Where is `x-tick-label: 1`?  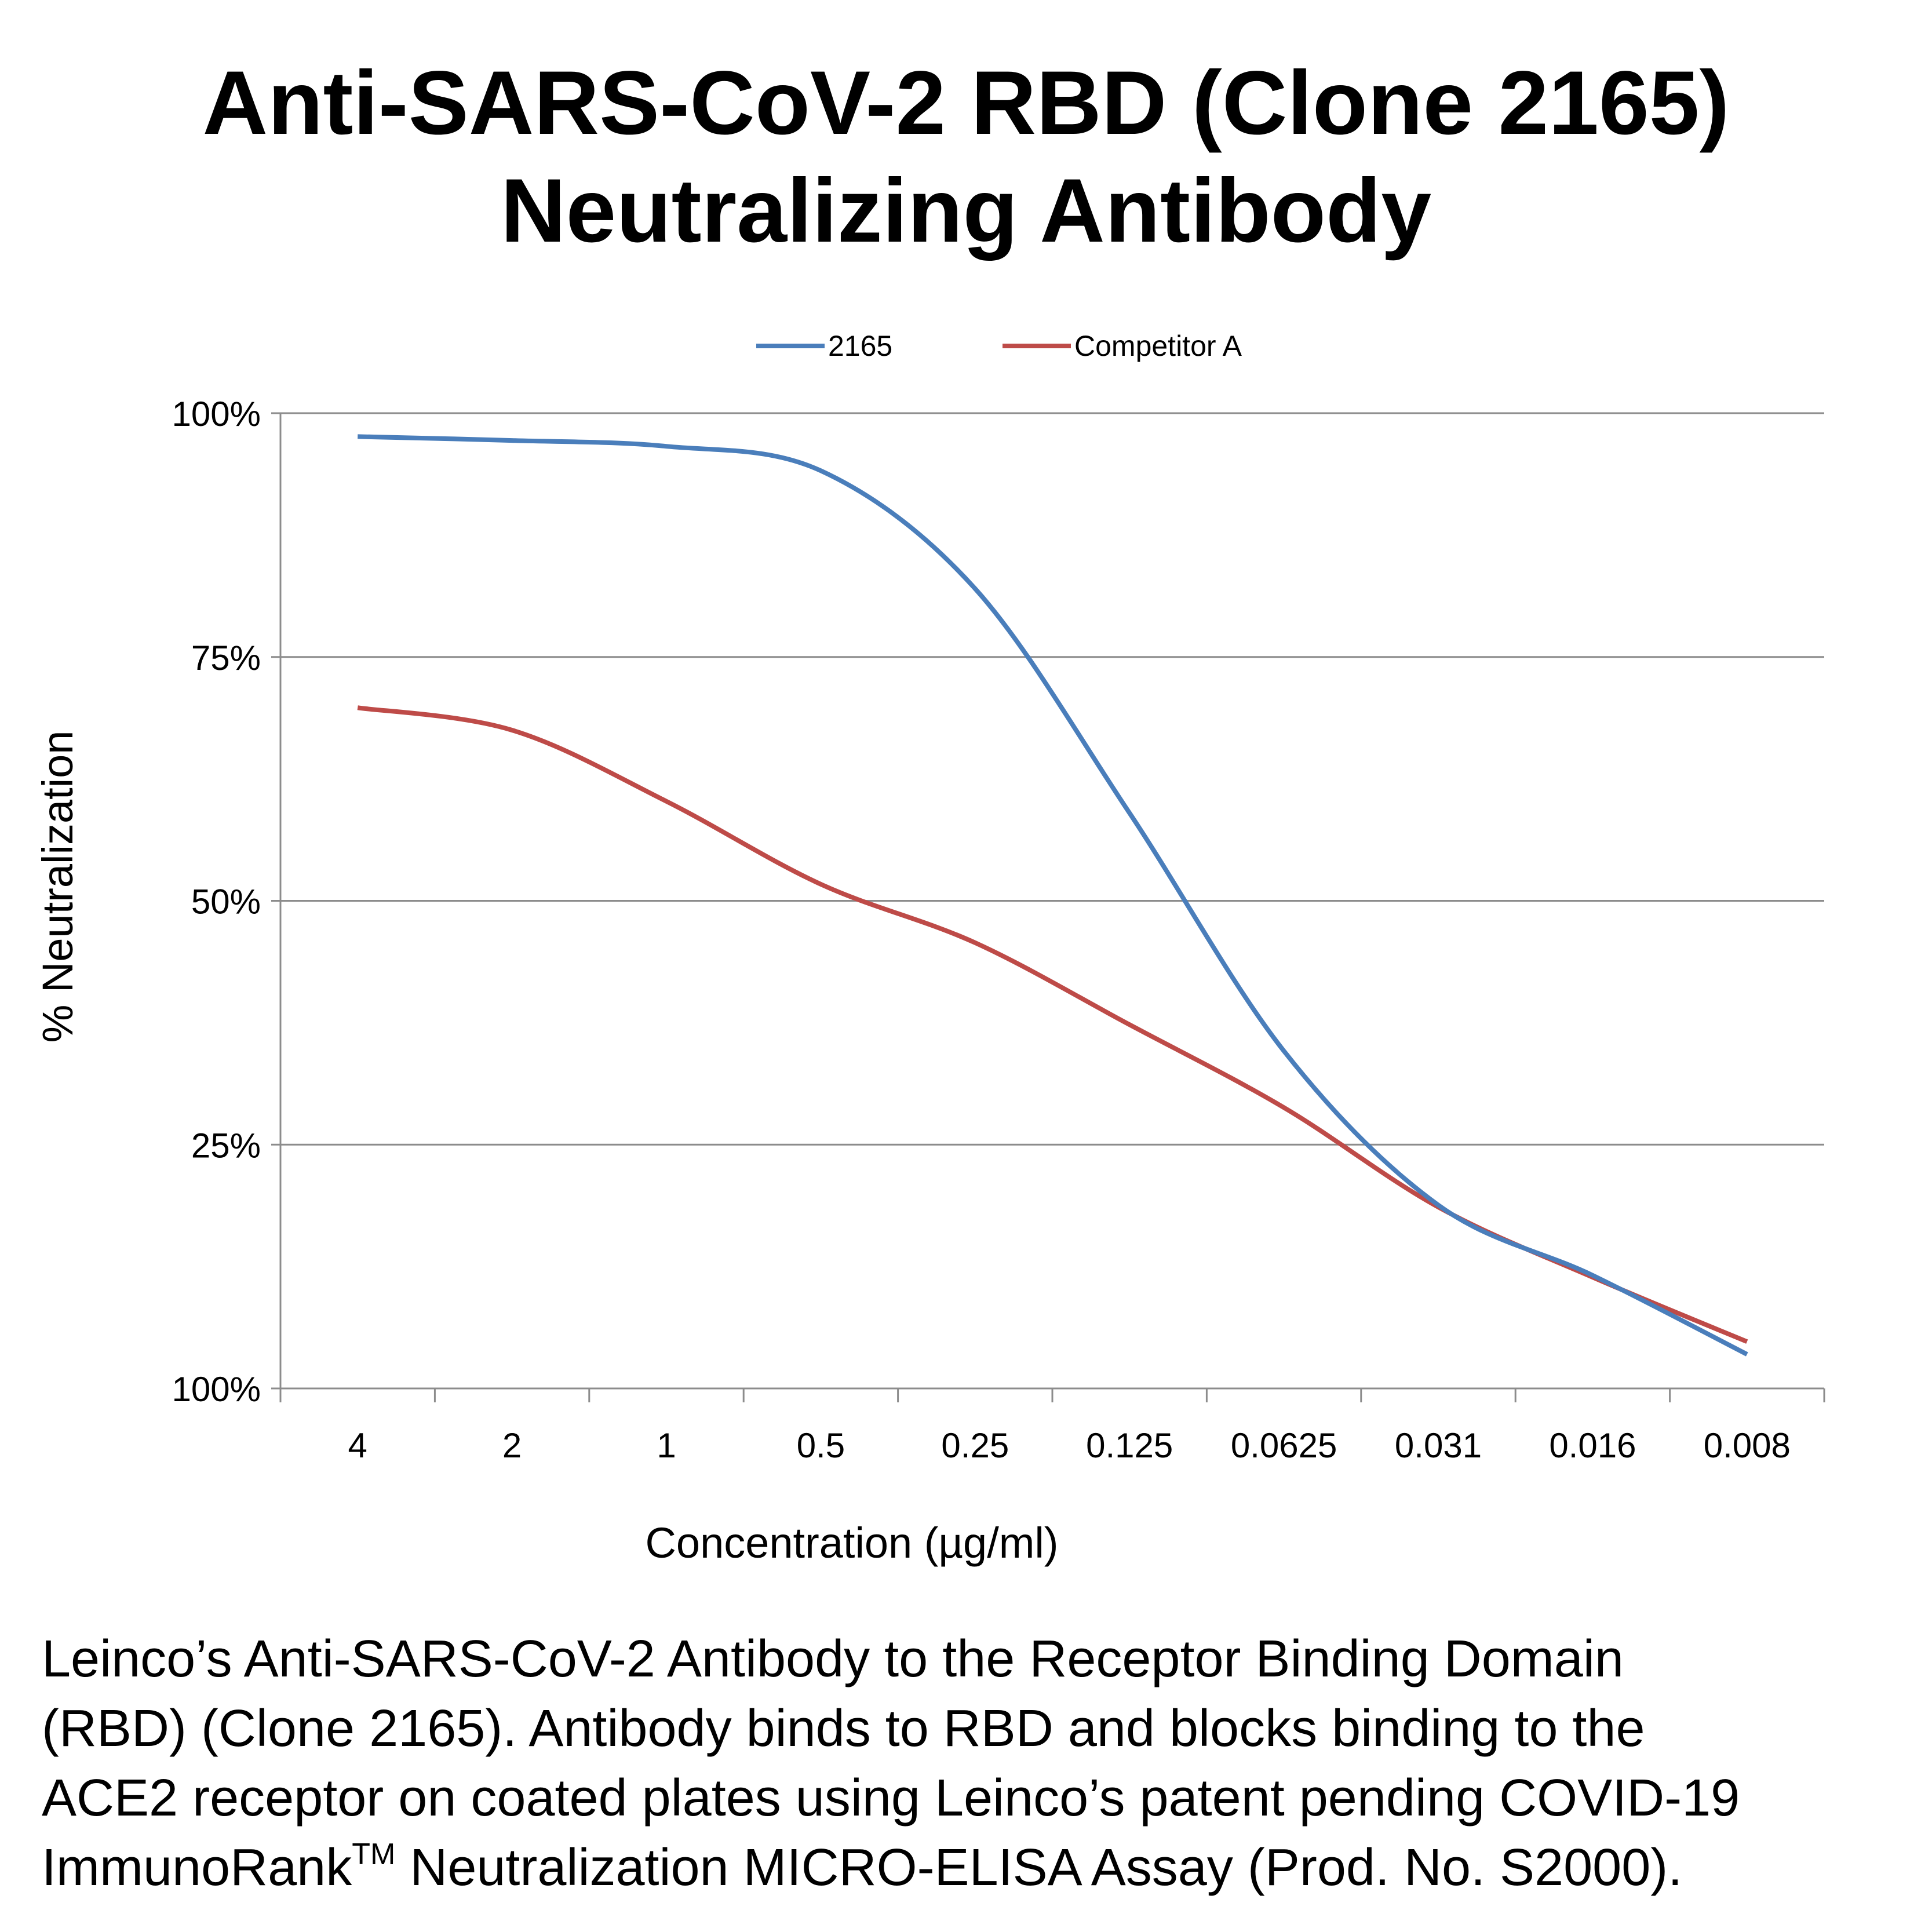
x-tick-label: 1 is located at coordinates (666, 1446).